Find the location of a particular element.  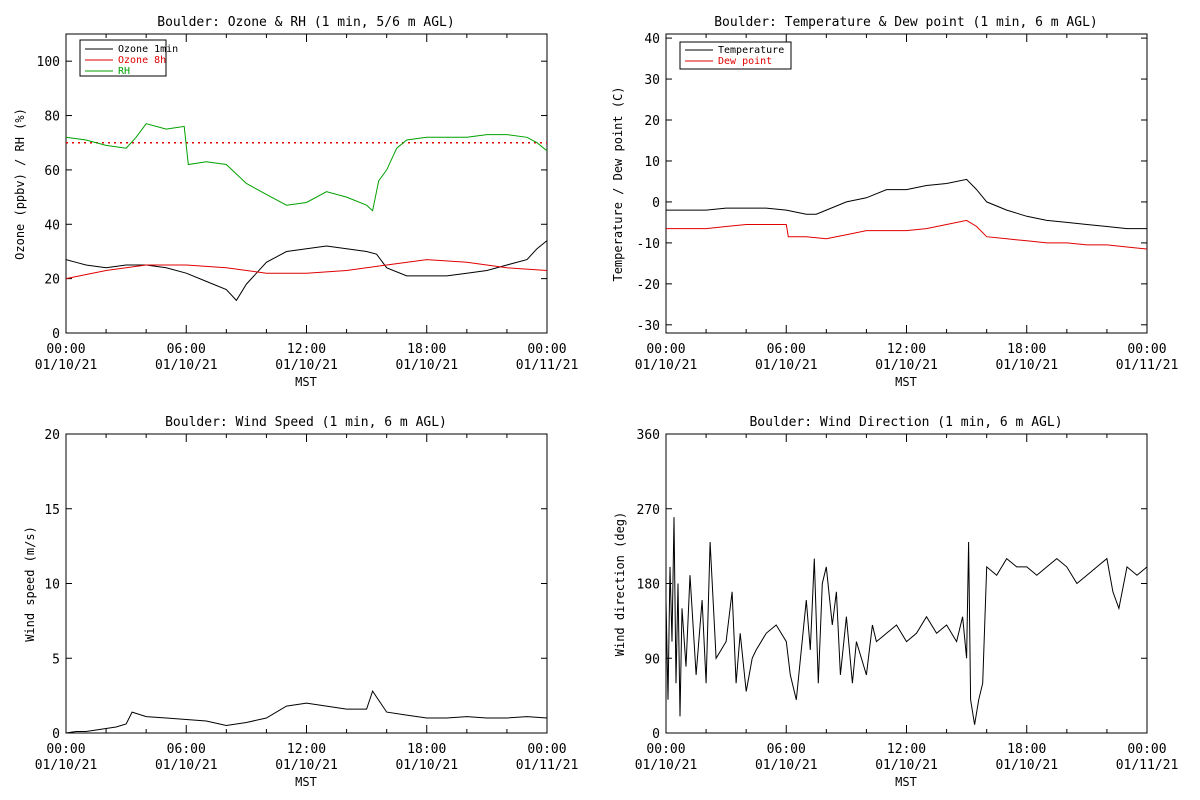

ytick-label: 90 is located at coordinates (652, 659).